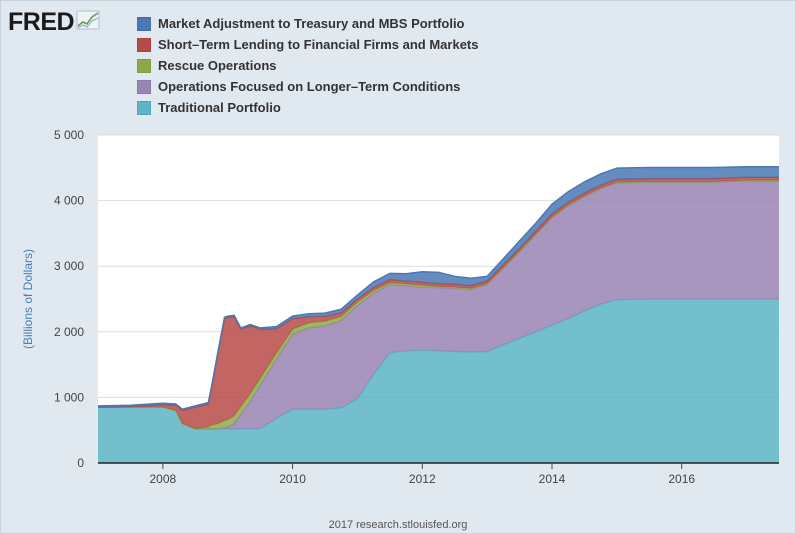 This screenshot has height=534, width=796. I want to click on x-tick-label: 2012, so click(422, 479).